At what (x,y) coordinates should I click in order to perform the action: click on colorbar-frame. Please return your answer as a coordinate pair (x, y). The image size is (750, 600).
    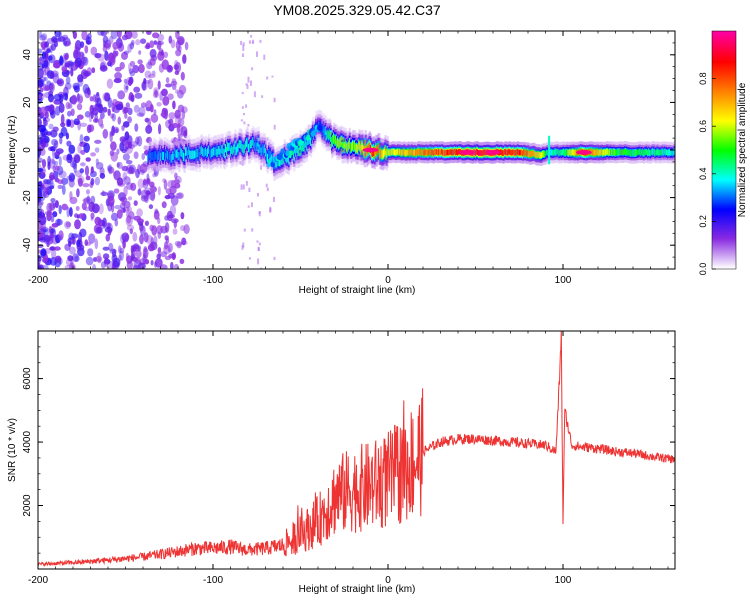
    Looking at the image, I should click on (724, 150).